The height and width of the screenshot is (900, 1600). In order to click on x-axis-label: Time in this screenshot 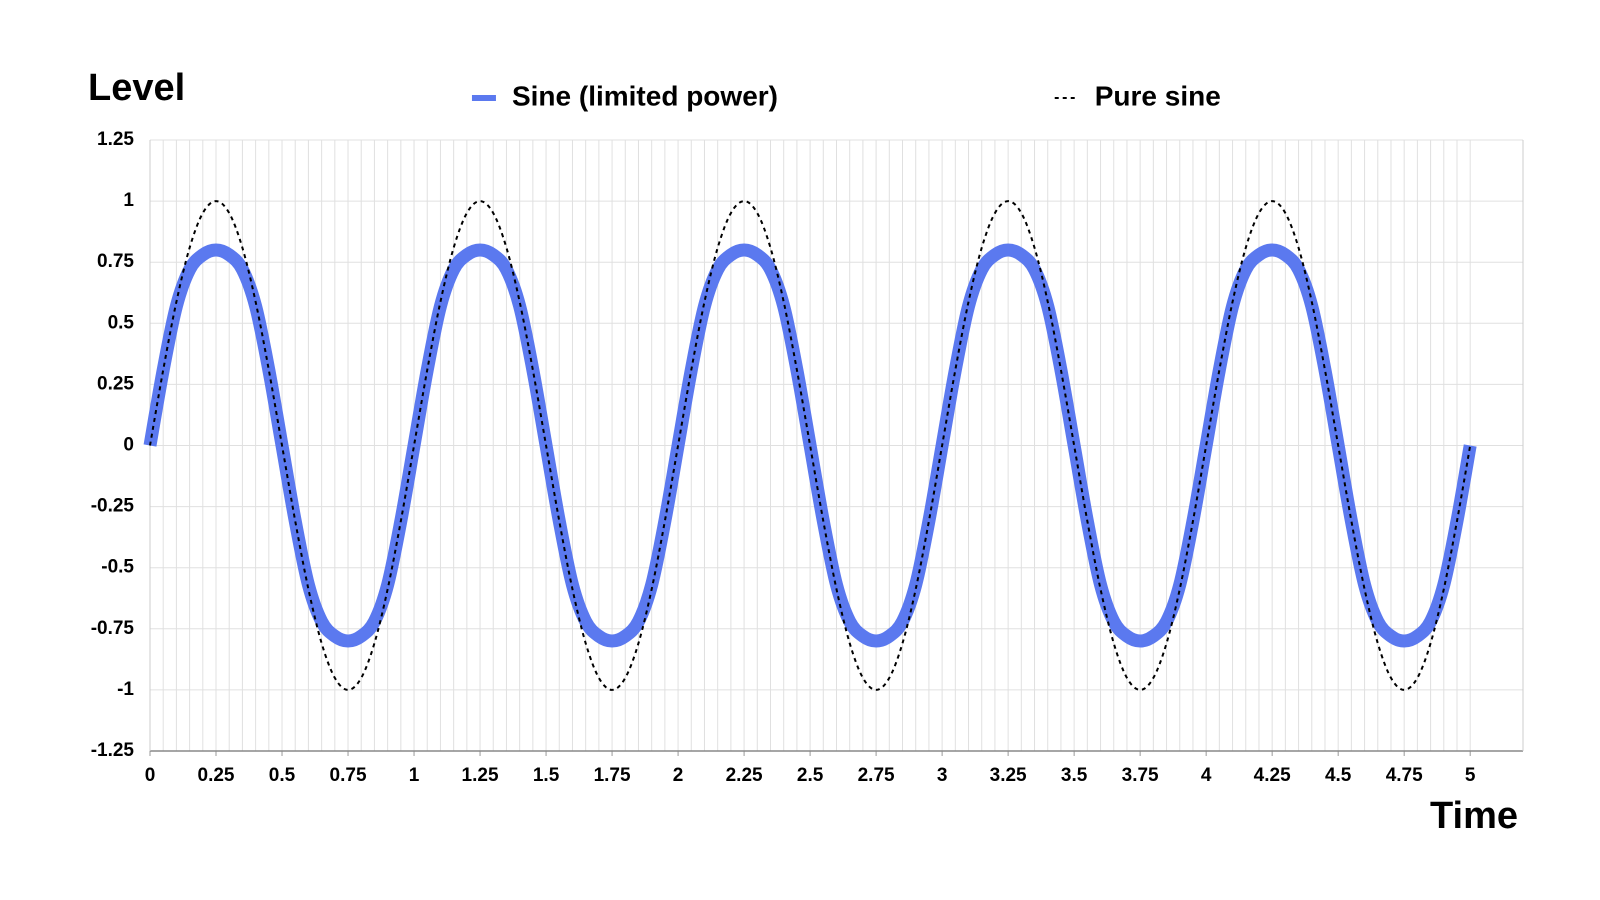, I will do `click(1474, 816)`.